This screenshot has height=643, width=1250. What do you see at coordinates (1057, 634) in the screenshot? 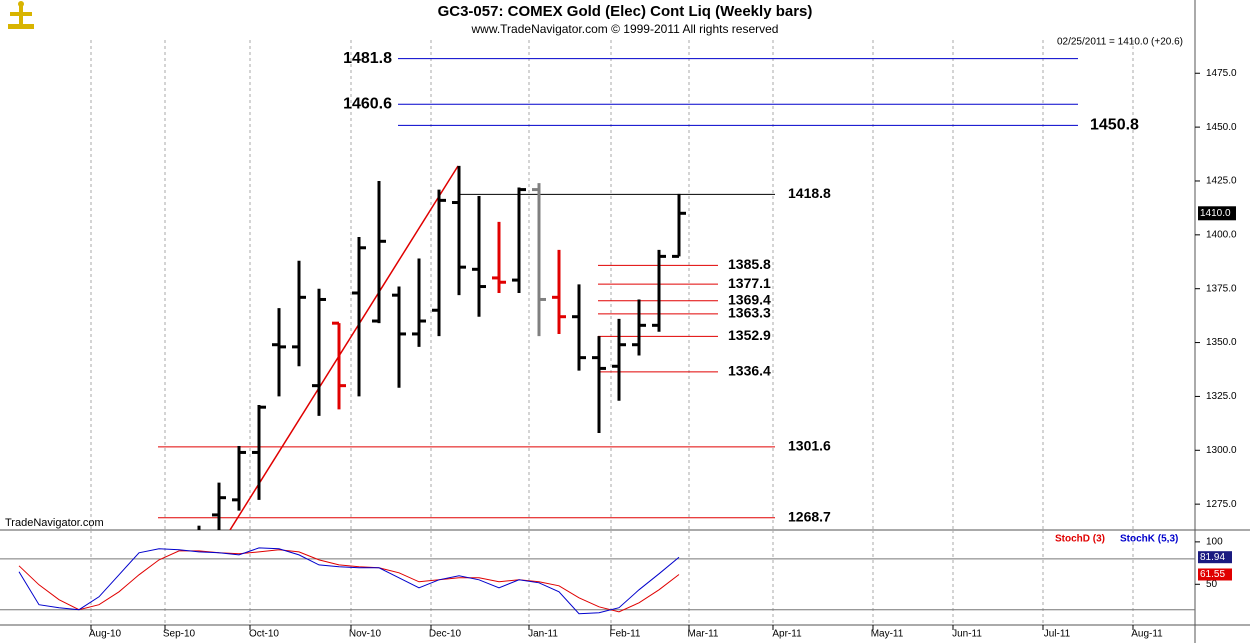
I see `x-tick-label: Jul-11` at bounding box center [1057, 634].